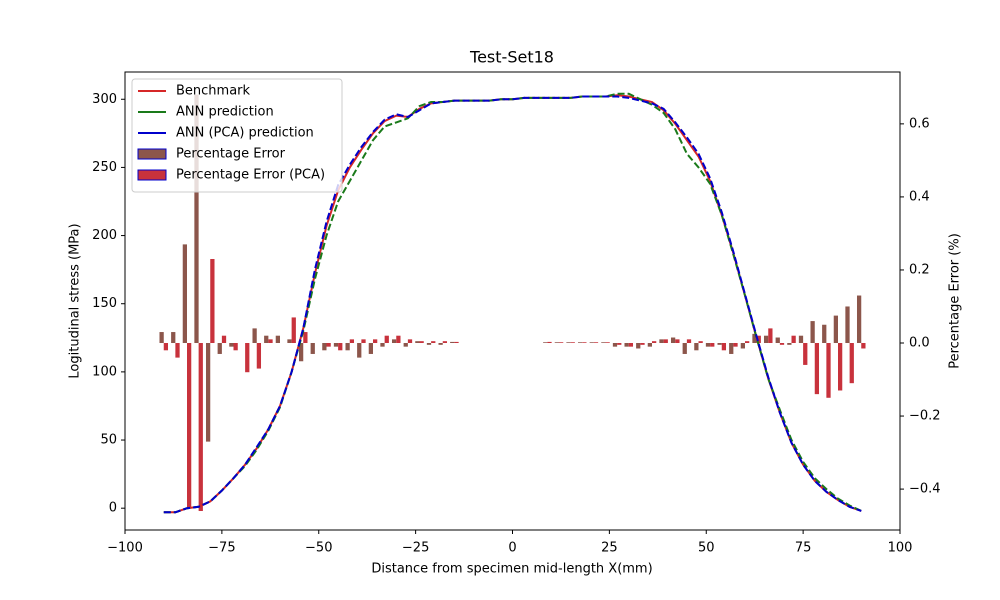  I want to click on y-tick-label: 200, so click(104, 235).